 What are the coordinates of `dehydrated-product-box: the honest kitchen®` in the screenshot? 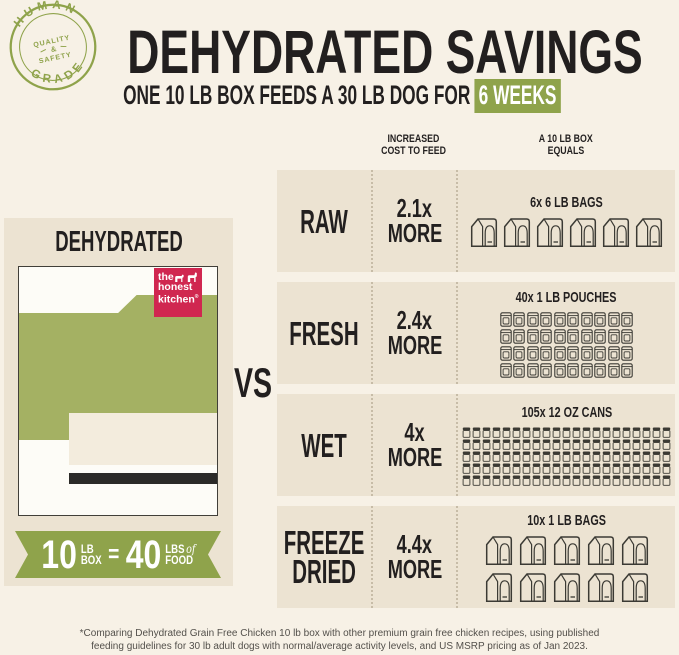 It's located at (118, 391).